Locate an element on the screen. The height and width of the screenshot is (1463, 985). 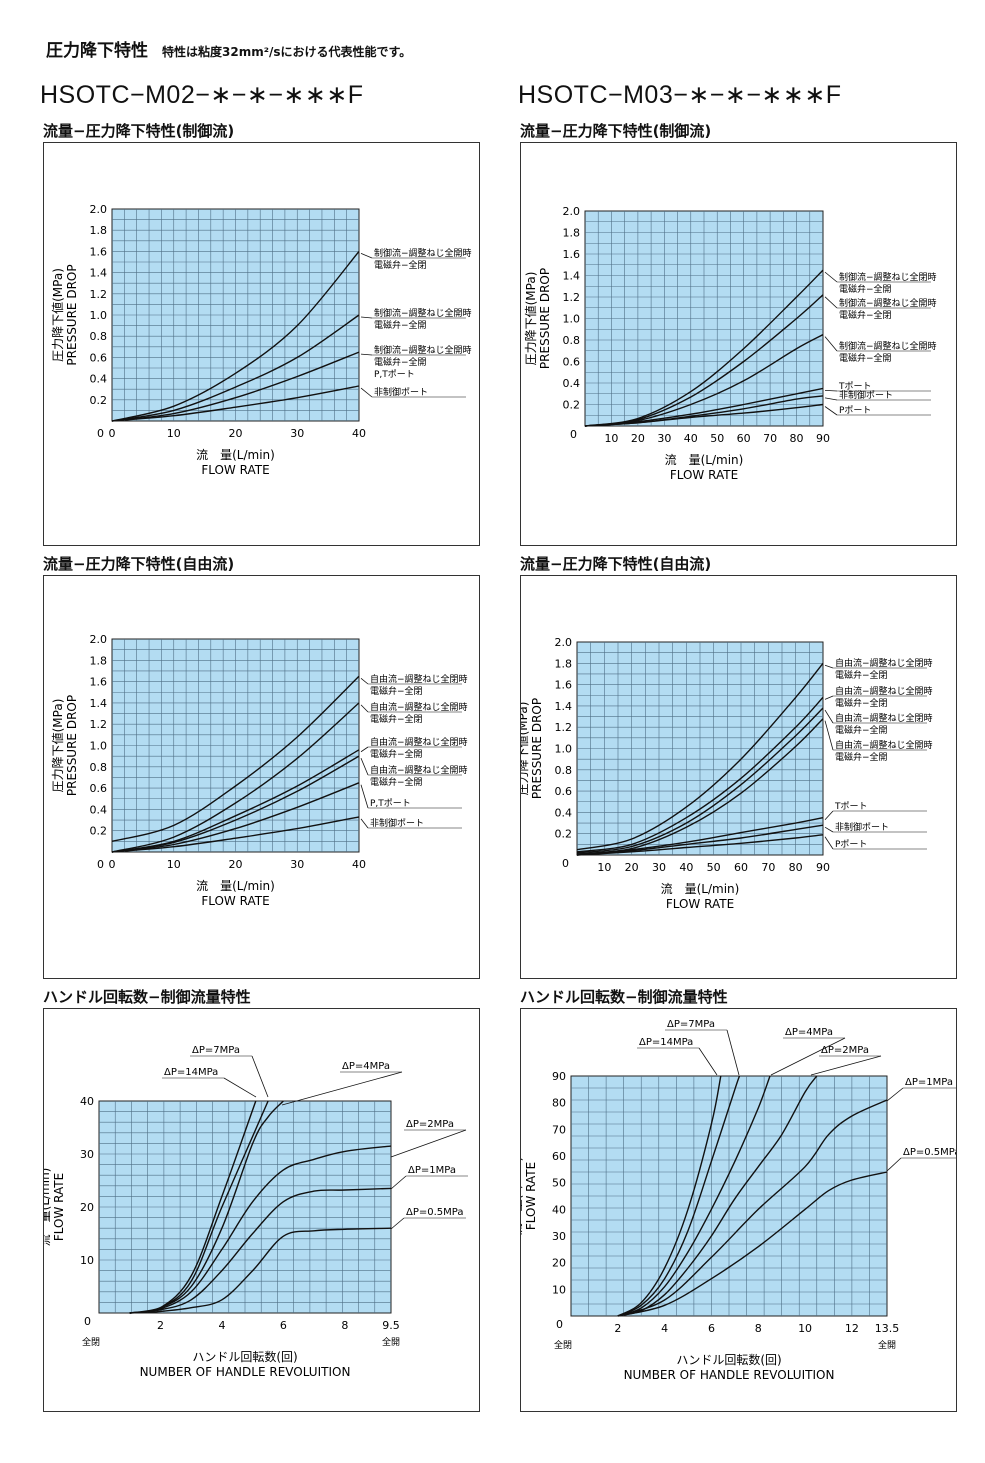
series-label: ΔP=7MPa is located at coordinates (702, 1047).